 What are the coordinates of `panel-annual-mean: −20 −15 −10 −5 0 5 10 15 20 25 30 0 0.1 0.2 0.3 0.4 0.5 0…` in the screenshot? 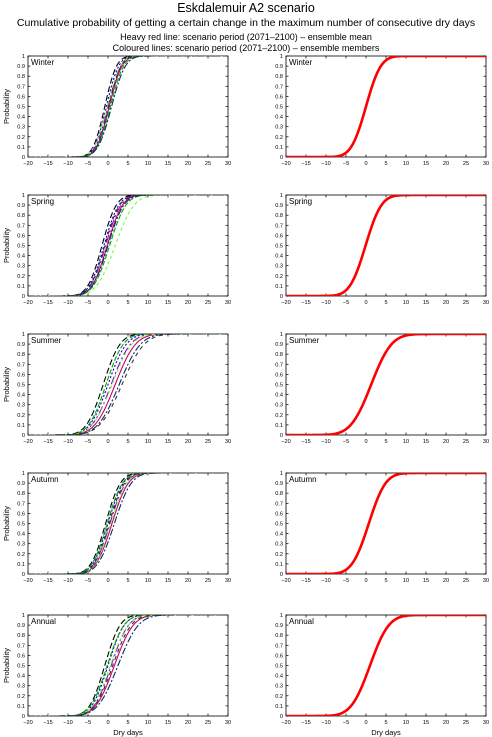 It's located at (382, 675).